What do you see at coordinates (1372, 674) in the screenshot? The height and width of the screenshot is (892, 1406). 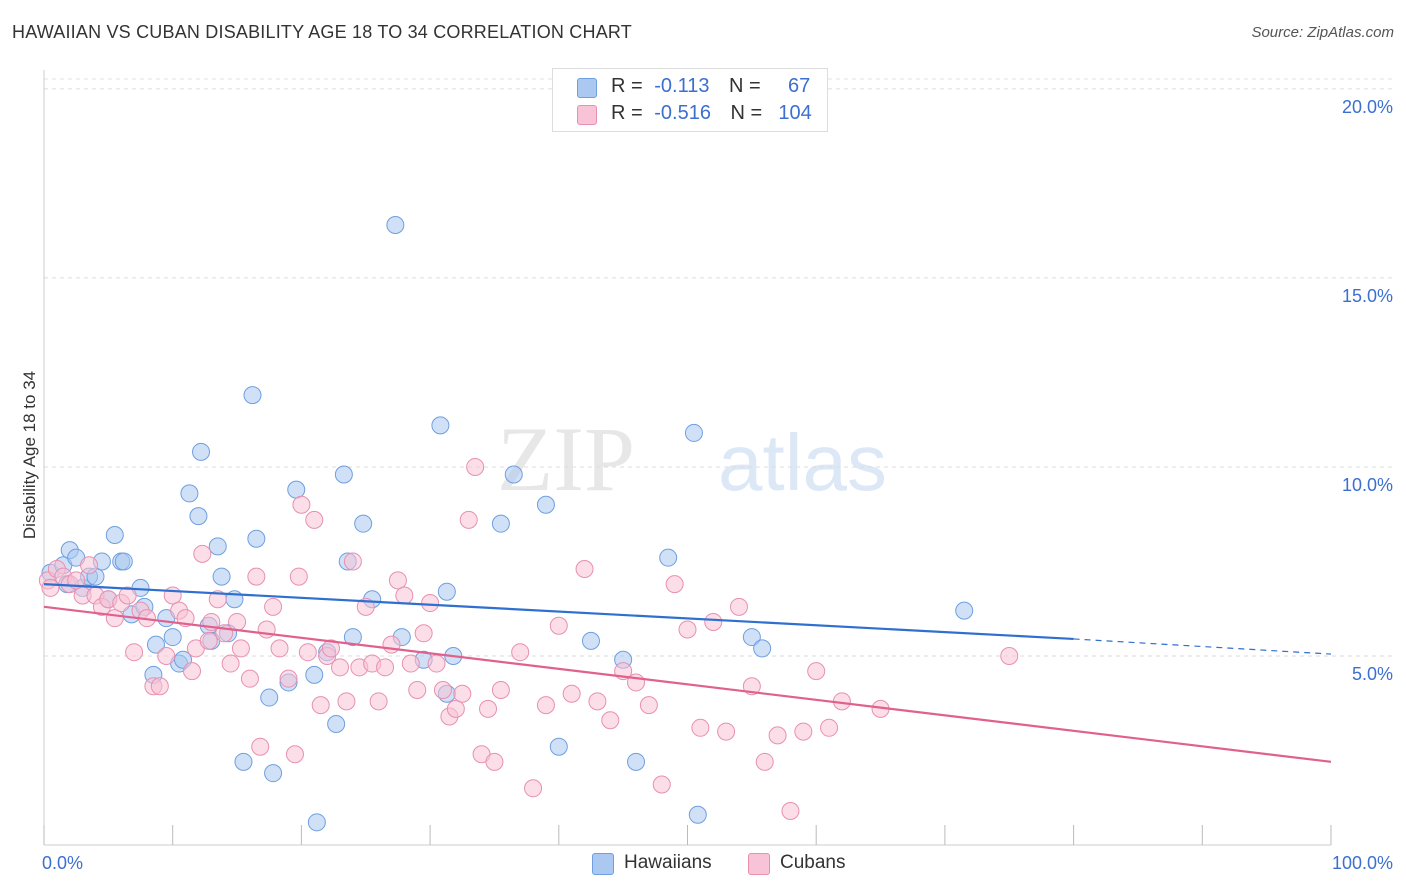 I see `y-tick-label: 5.0%` at bounding box center [1372, 674].